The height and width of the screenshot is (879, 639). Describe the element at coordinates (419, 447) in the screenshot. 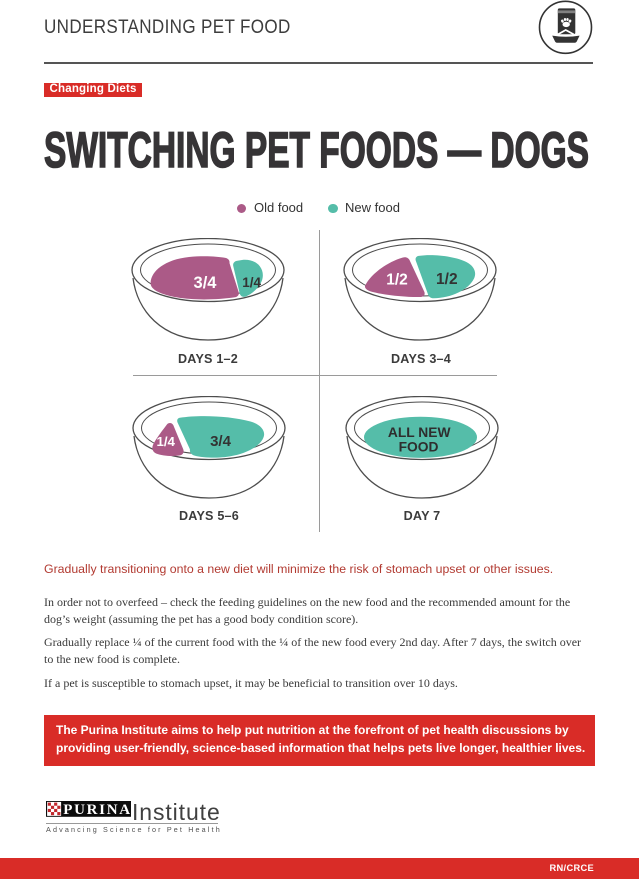

I see `svg-text: FOOD` at that location.